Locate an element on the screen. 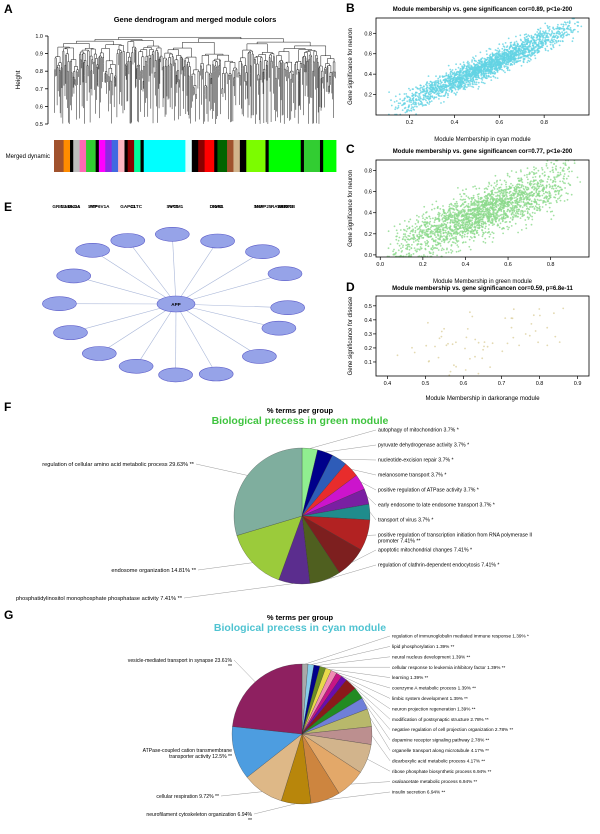 This screenshot has width=600, height=834. panel-label-g: G is located at coordinates (9, 615).